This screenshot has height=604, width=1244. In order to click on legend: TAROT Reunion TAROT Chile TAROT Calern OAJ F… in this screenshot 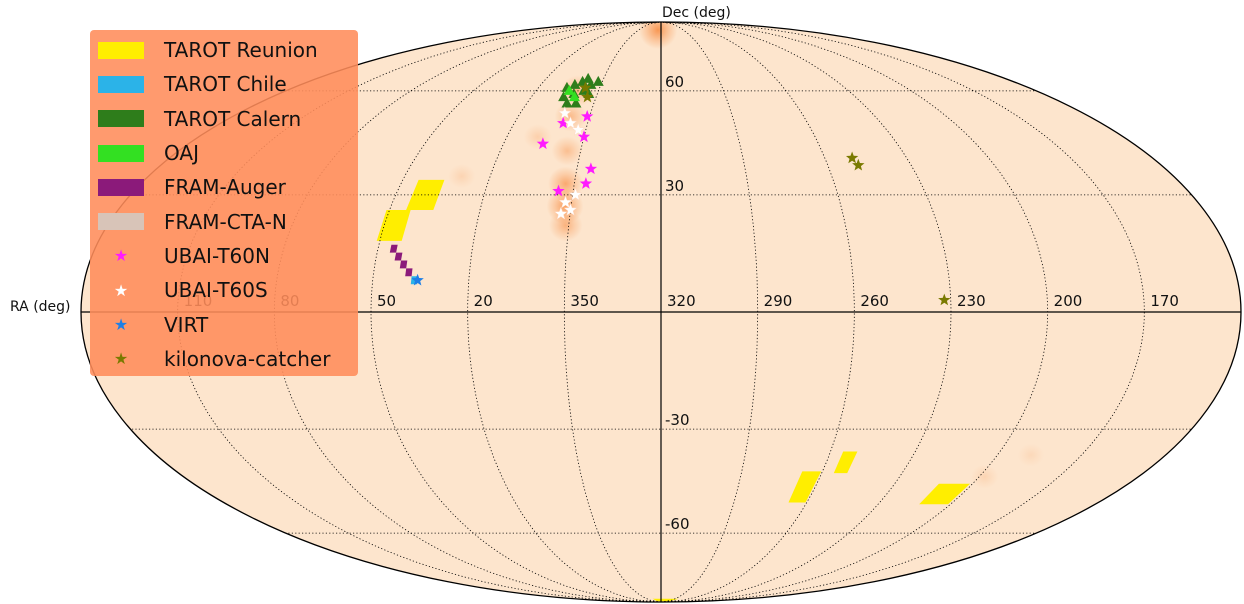, I will do `click(224, 203)`.